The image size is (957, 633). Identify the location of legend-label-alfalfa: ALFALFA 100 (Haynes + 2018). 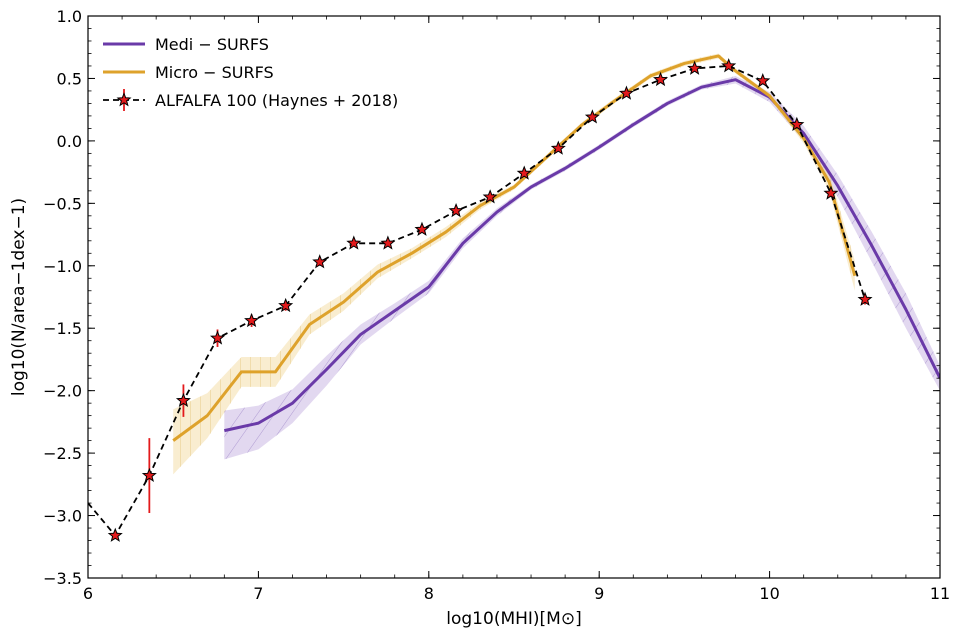
(276, 100).